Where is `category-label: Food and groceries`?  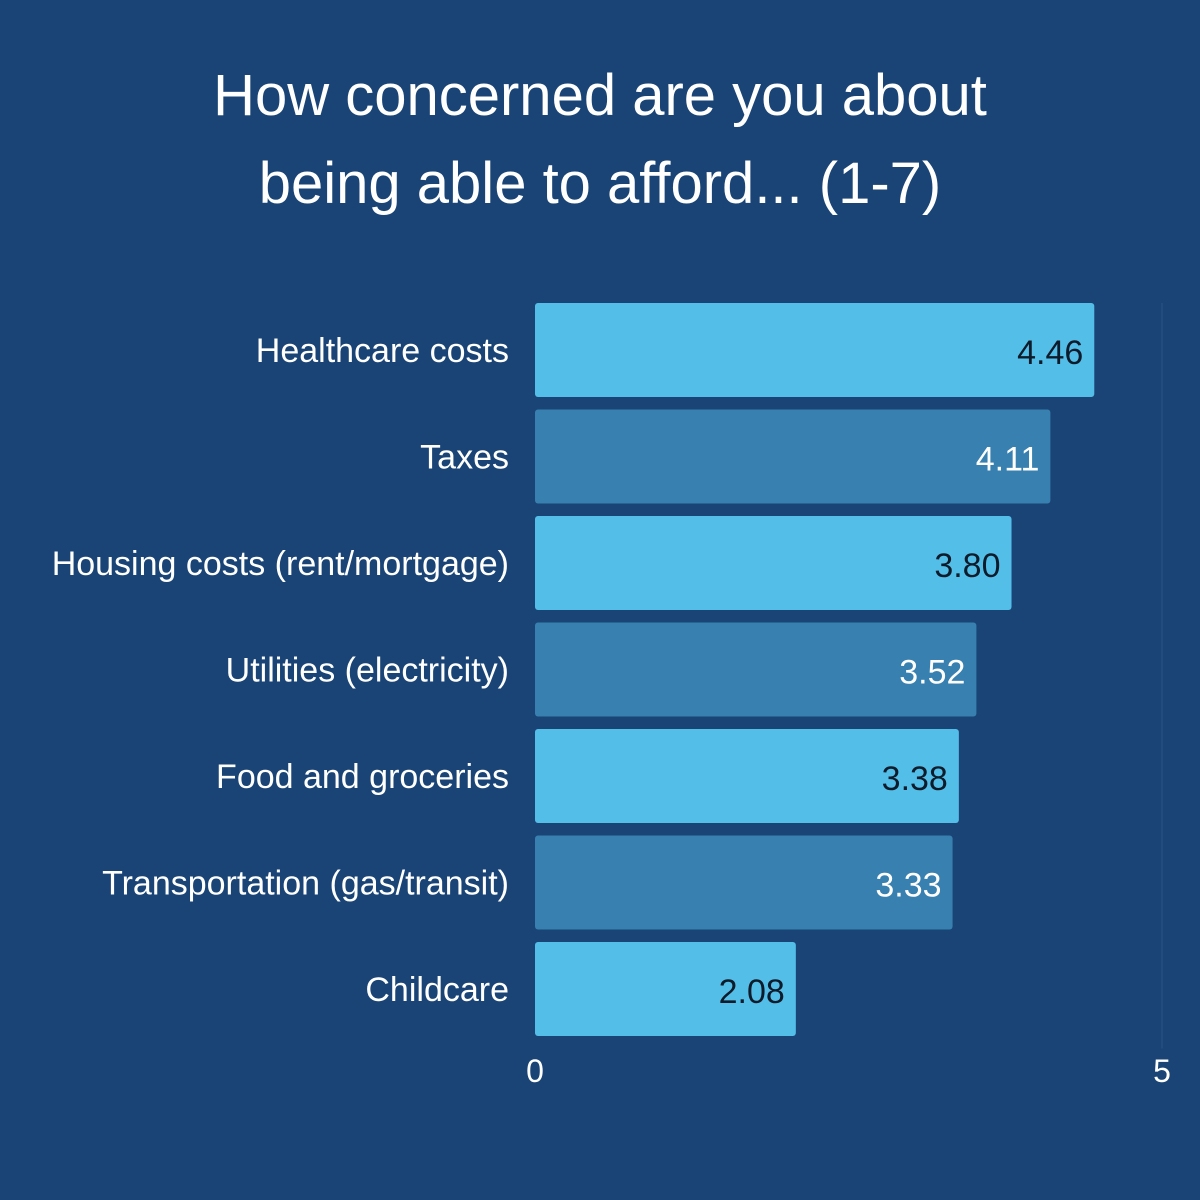 category-label: Food and groceries is located at coordinates (362, 777).